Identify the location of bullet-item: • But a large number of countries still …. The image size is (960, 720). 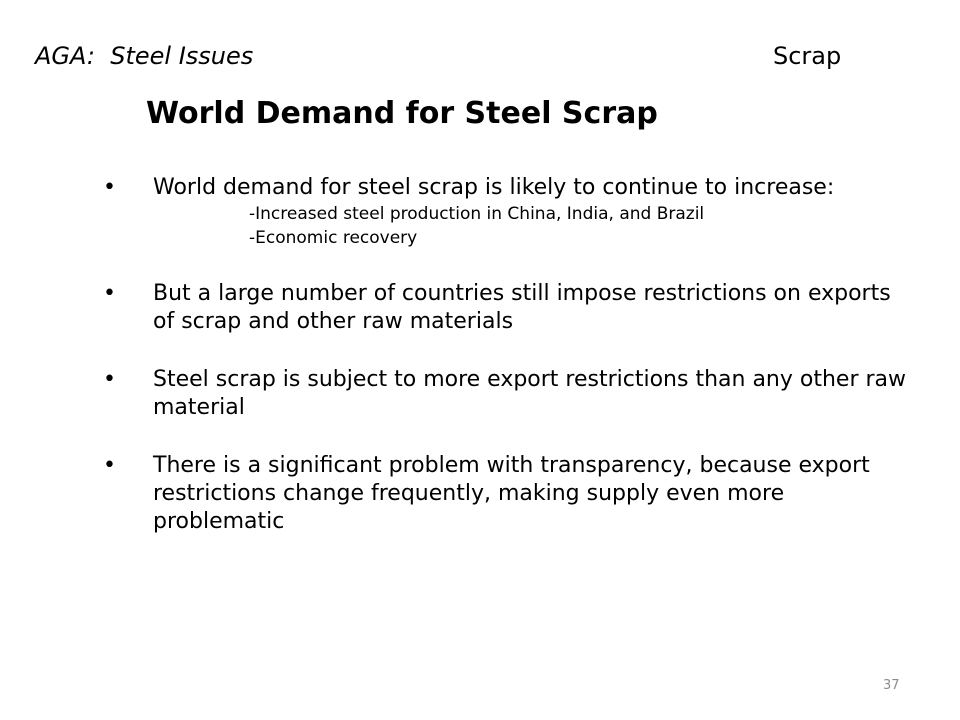
(510, 308).